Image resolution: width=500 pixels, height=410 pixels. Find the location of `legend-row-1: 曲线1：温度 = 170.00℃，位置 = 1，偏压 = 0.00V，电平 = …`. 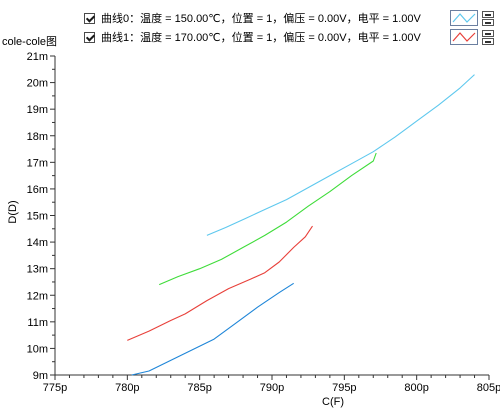

legend-row-1: 曲线1：温度 = 170.00℃，位置 = 1，偏压 = 0.00V，电平 = … is located at coordinates (252, 37).